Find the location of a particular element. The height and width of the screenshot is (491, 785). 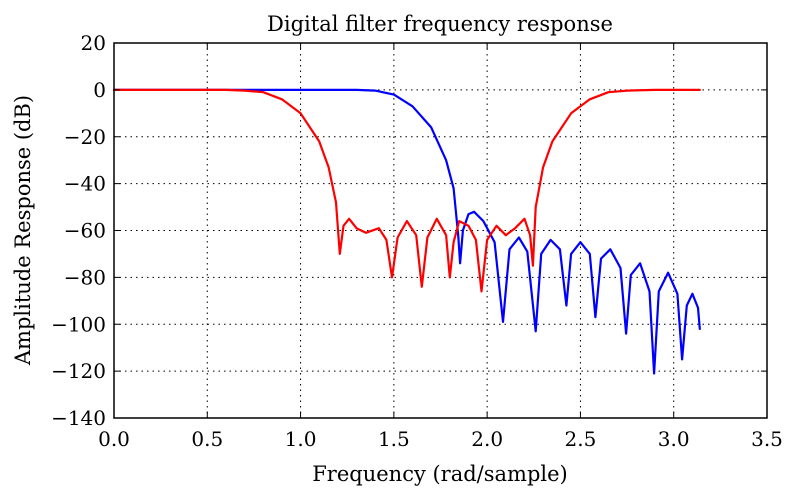

y-tick-label: −100 is located at coordinates (78, 324).